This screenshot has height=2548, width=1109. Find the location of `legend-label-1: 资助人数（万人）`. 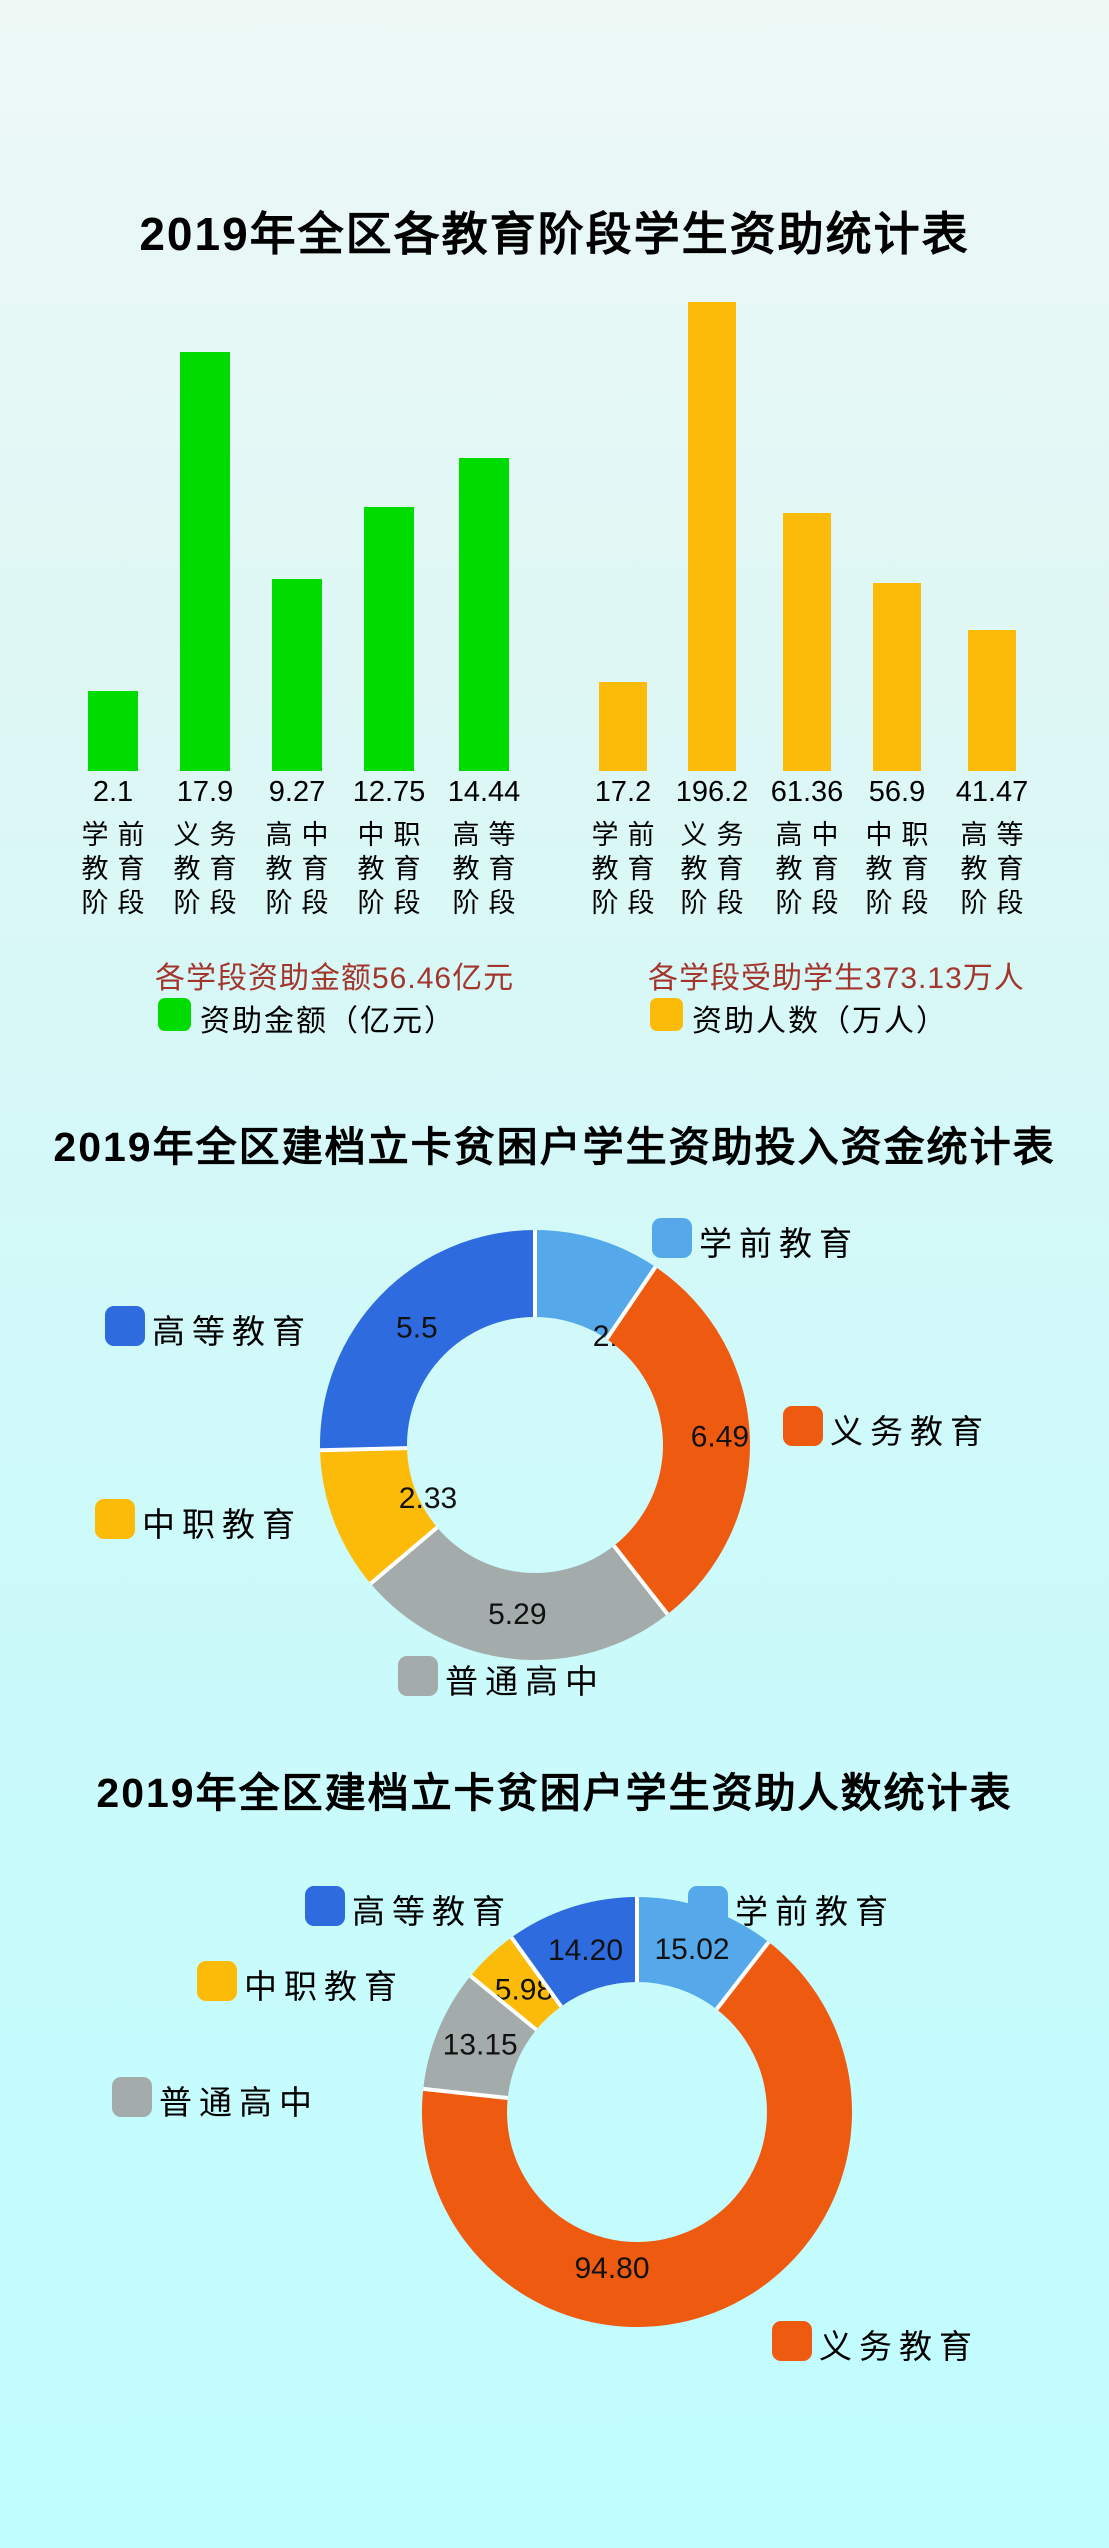

legend-label-1: 资助人数（万人） is located at coordinates (820, 1021).